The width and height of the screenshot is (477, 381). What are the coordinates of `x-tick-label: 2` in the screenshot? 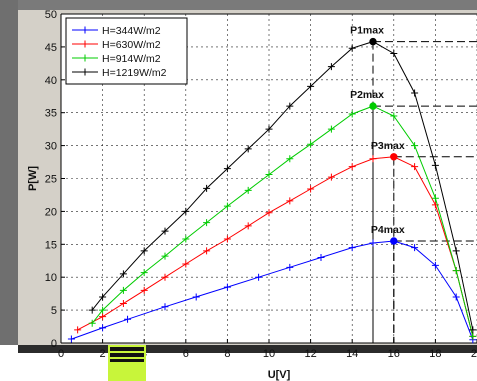 It's located at (103, 354).